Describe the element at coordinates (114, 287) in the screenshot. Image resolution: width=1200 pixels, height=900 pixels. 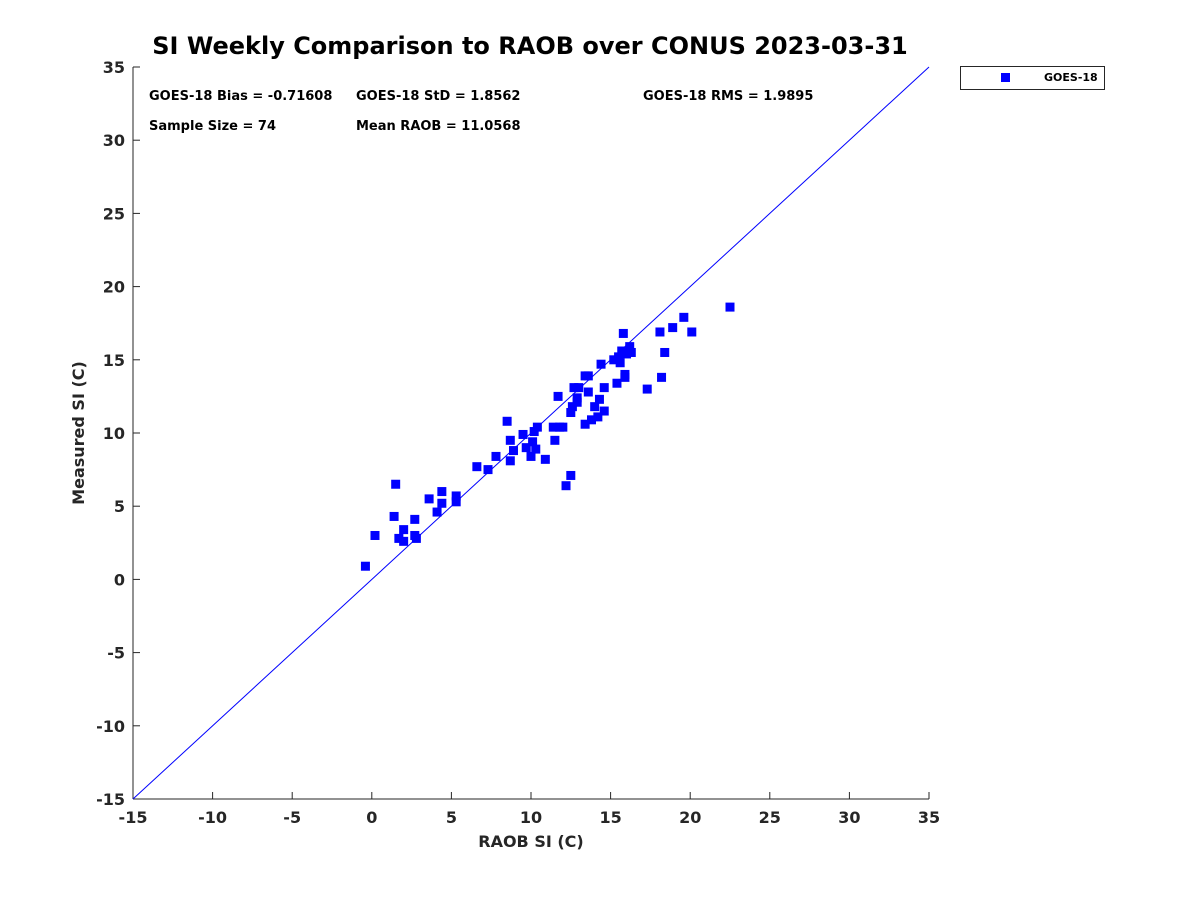
I see `y-tick-label: 20` at that location.